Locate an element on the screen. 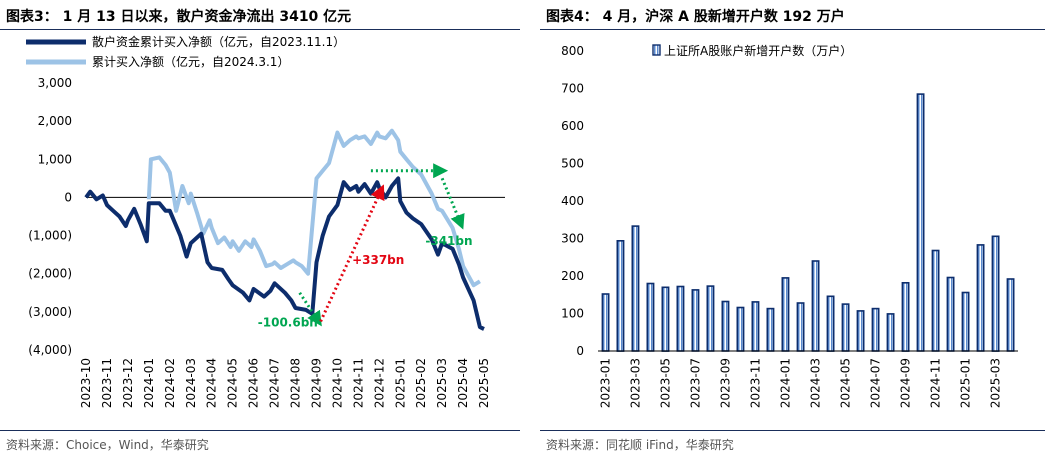  x-tick-label: 2023-09 is located at coordinates (726, 383).